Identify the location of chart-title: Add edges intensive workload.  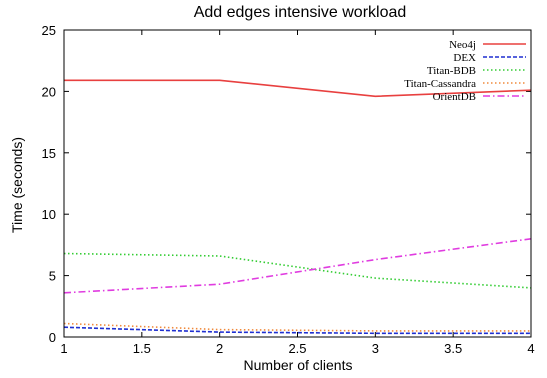
(300, 12).